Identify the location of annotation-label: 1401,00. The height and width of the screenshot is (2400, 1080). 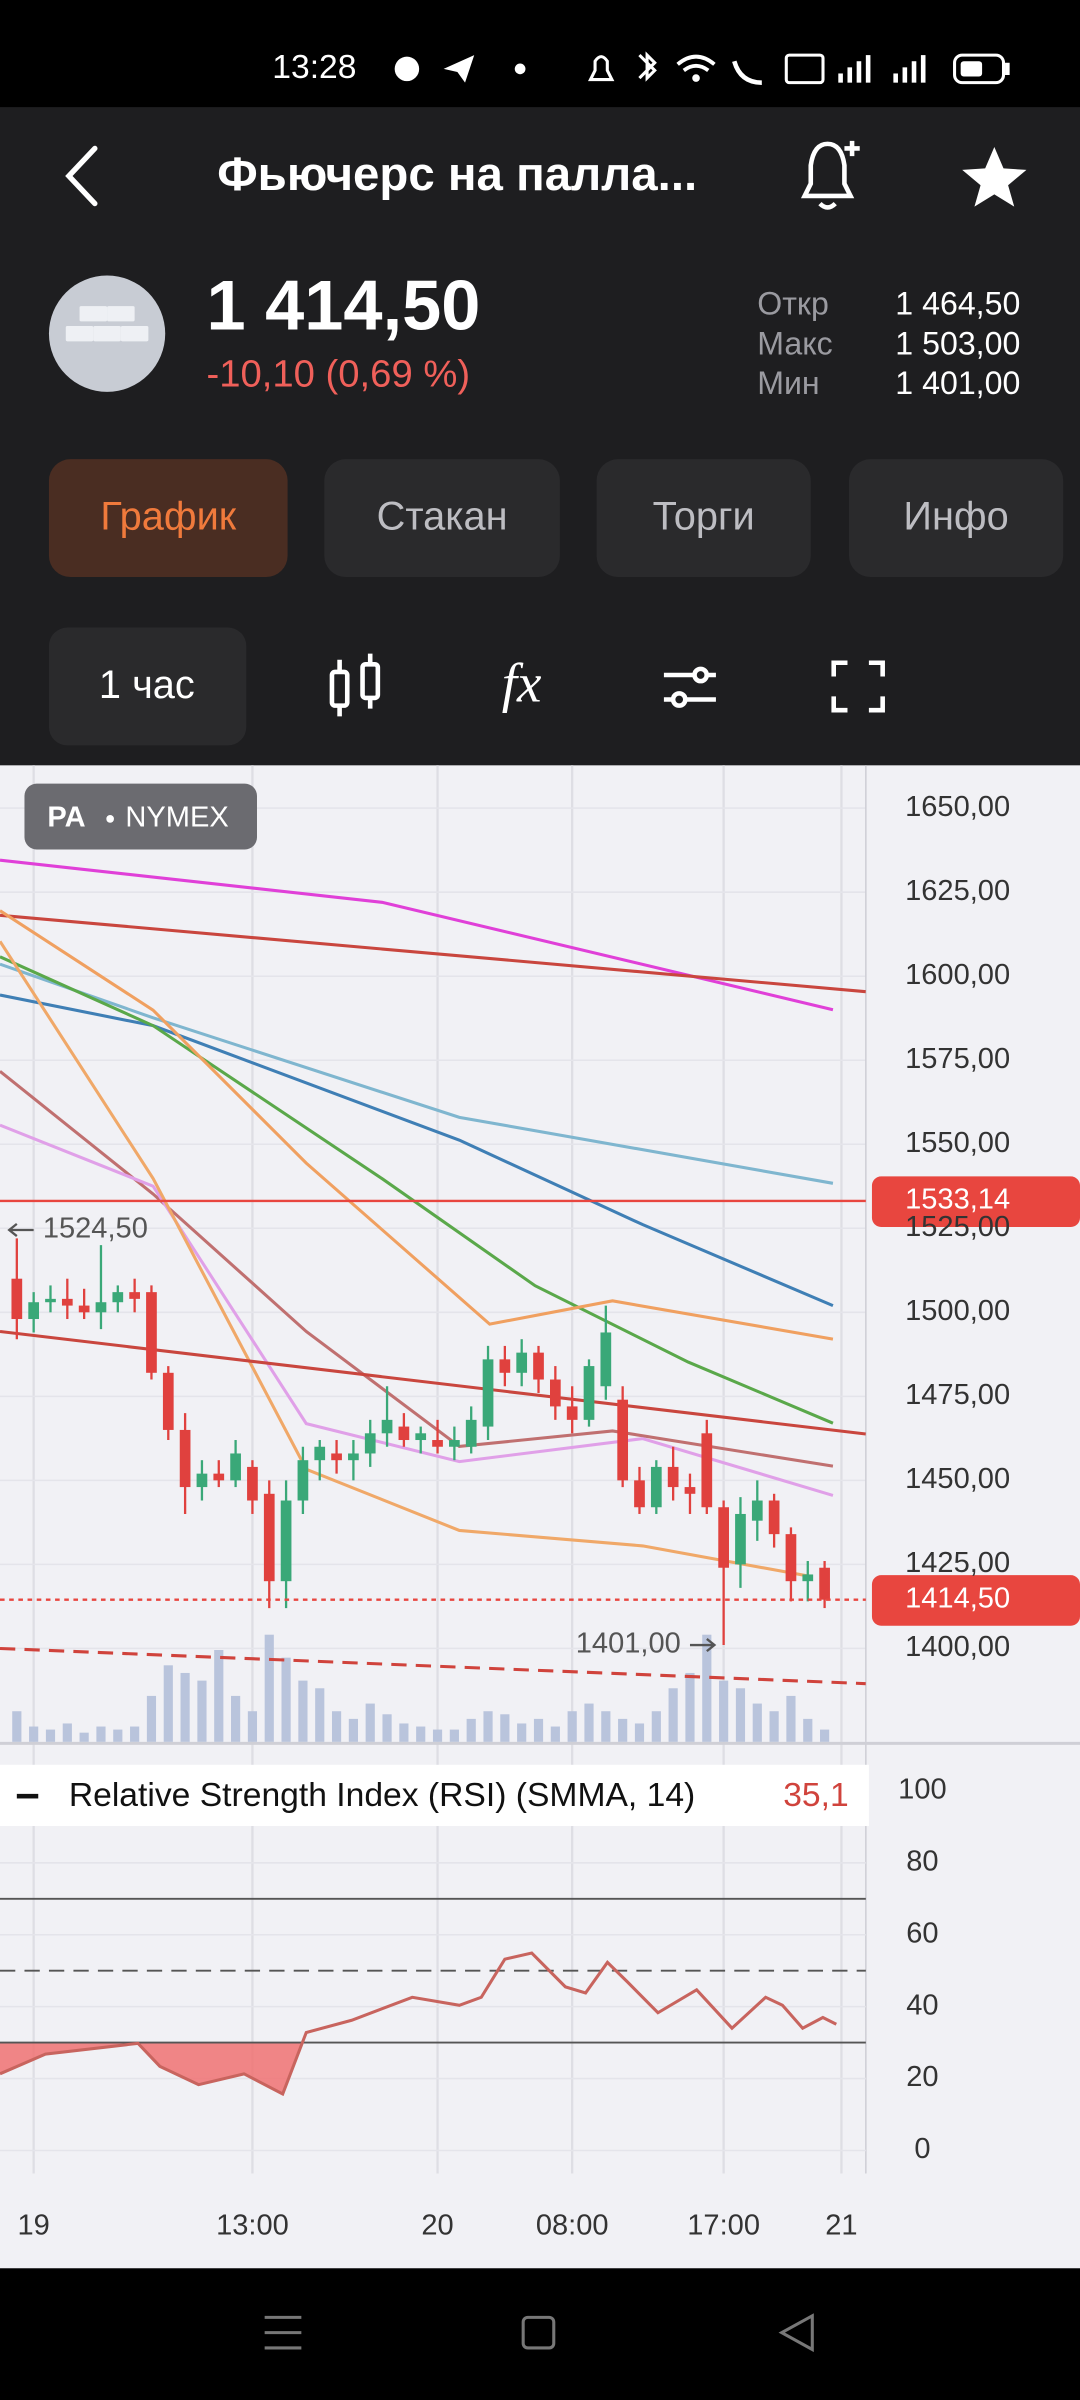
(628, 1644).